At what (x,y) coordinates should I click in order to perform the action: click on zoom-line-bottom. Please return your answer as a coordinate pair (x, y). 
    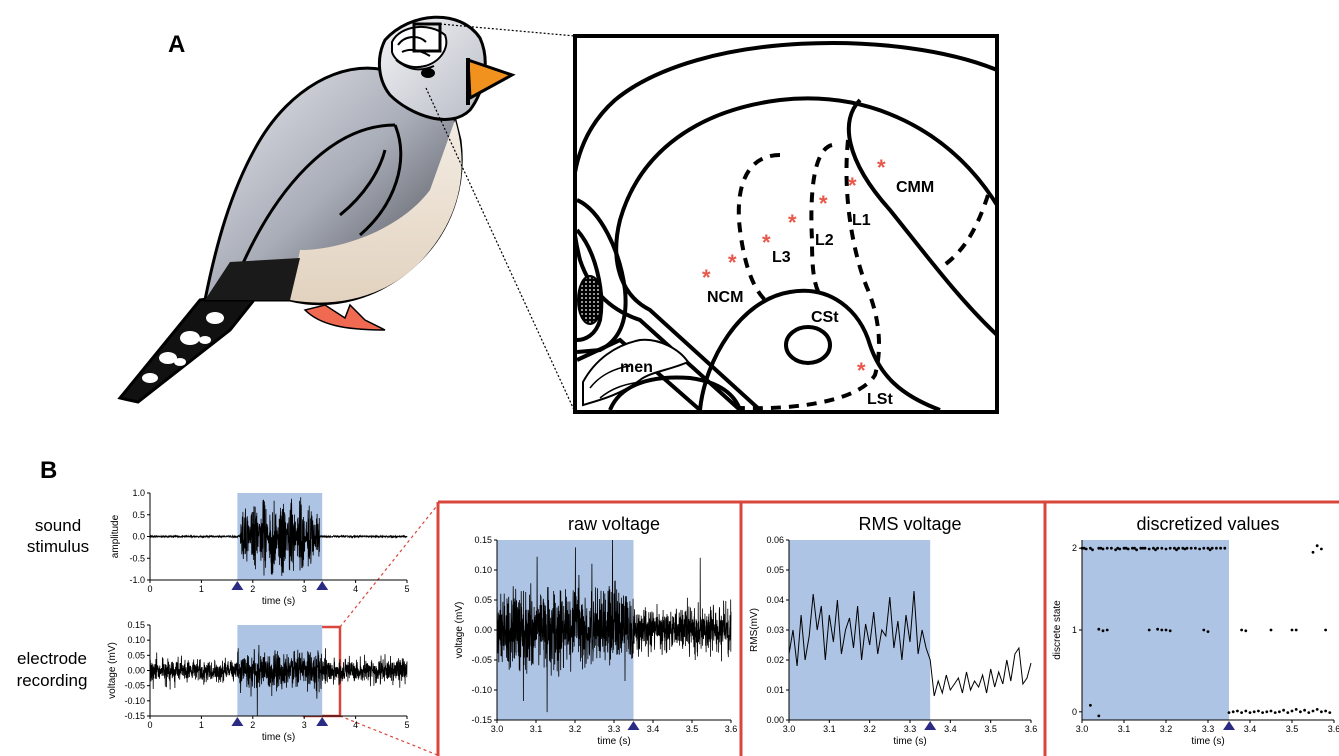
    Looking at the image, I should click on (500, 250).